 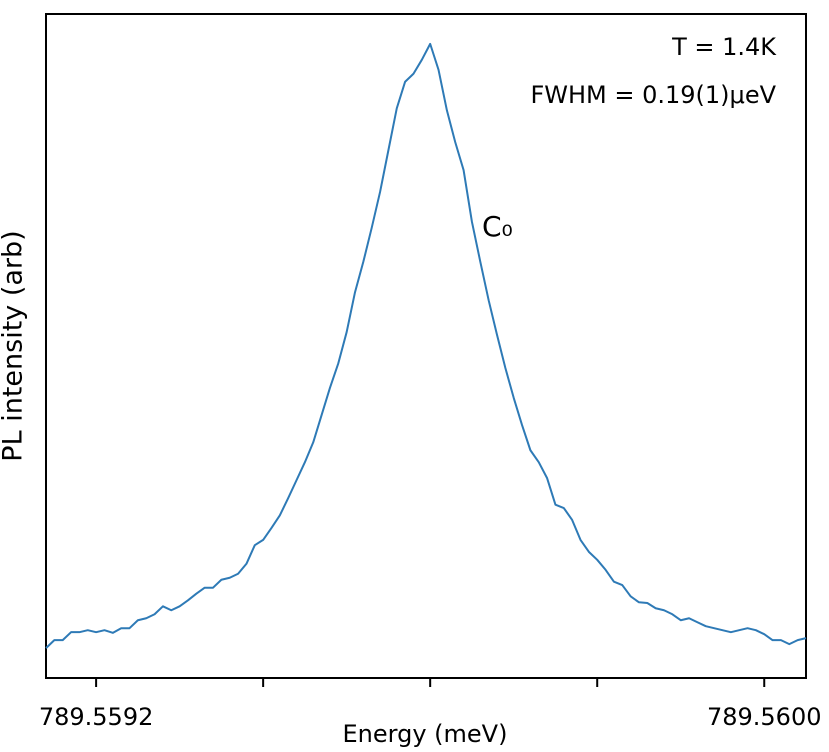 What do you see at coordinates (425, 734) in the screenshot?
I see `x-axis-label: Energy (meV)` at bounding box center [425, 734].